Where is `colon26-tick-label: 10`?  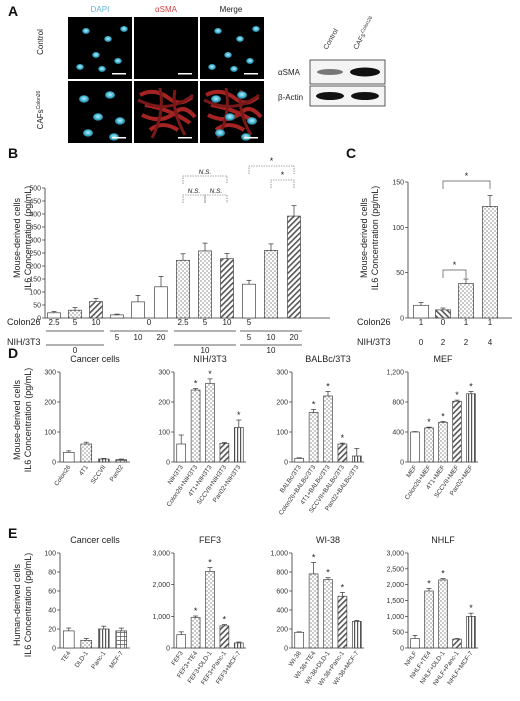
colon26-tick-label: 10 is located at coordinates (227, 322).